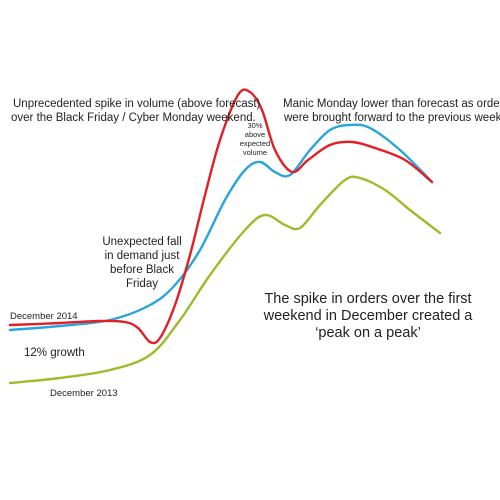 The width and height of the screenshot is (500, 500). I want to click on annotation-peak-line-3: ‘peak on a peak’, so click(368, 333).